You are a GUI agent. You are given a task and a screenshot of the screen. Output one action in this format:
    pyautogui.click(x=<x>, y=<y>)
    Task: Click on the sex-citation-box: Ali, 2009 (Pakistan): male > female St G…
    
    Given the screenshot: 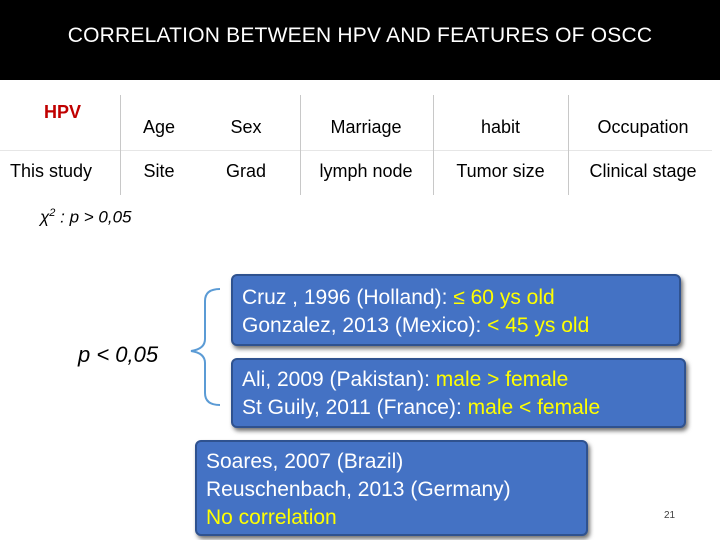 What is the action you would take?
    pyautogui.click(x=458, y=393)
    